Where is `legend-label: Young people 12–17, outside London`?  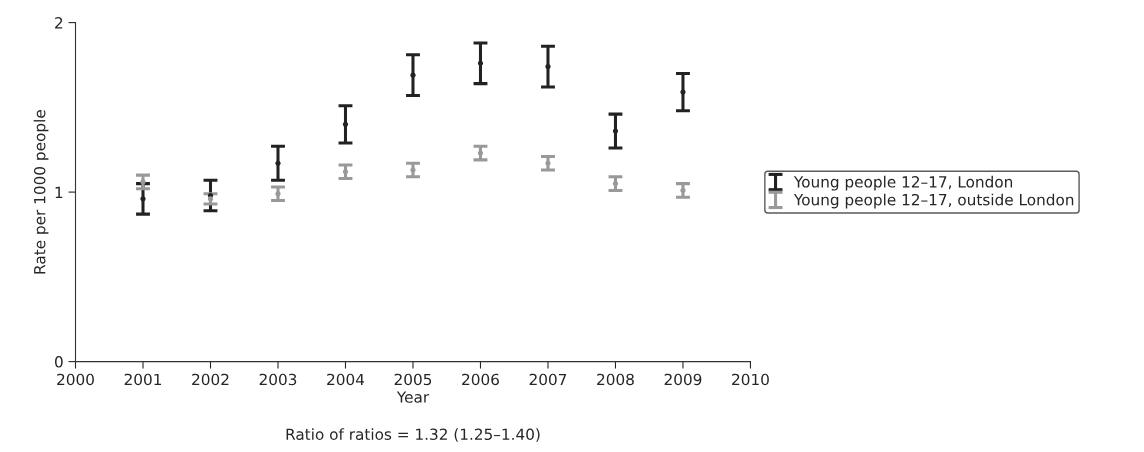
legend-label: Young people 12–17, outside London is located at coordinates (933, 201).